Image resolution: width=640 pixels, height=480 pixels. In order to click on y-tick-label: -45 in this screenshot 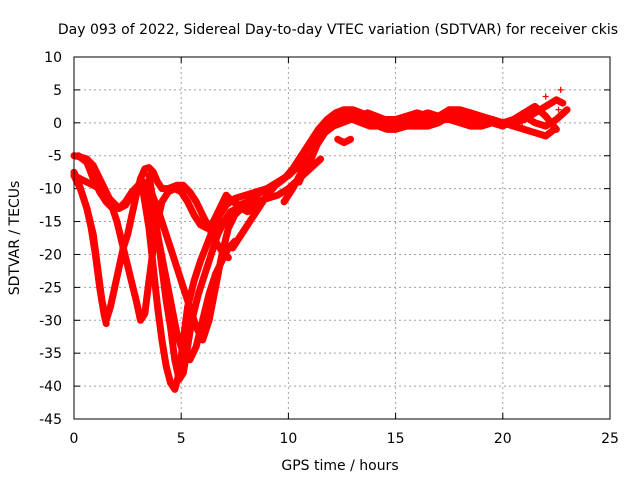, I will do `click(50, 420)`.